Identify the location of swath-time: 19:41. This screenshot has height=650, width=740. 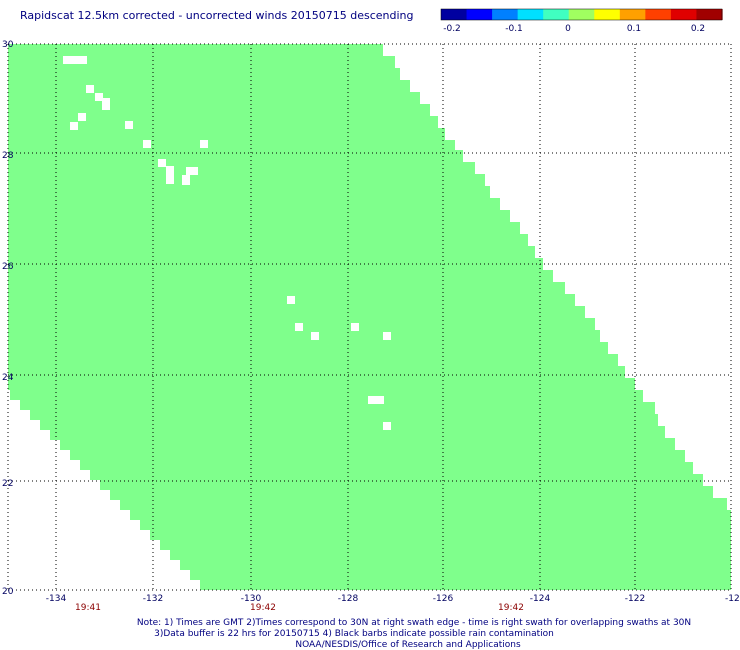
(88, 608).